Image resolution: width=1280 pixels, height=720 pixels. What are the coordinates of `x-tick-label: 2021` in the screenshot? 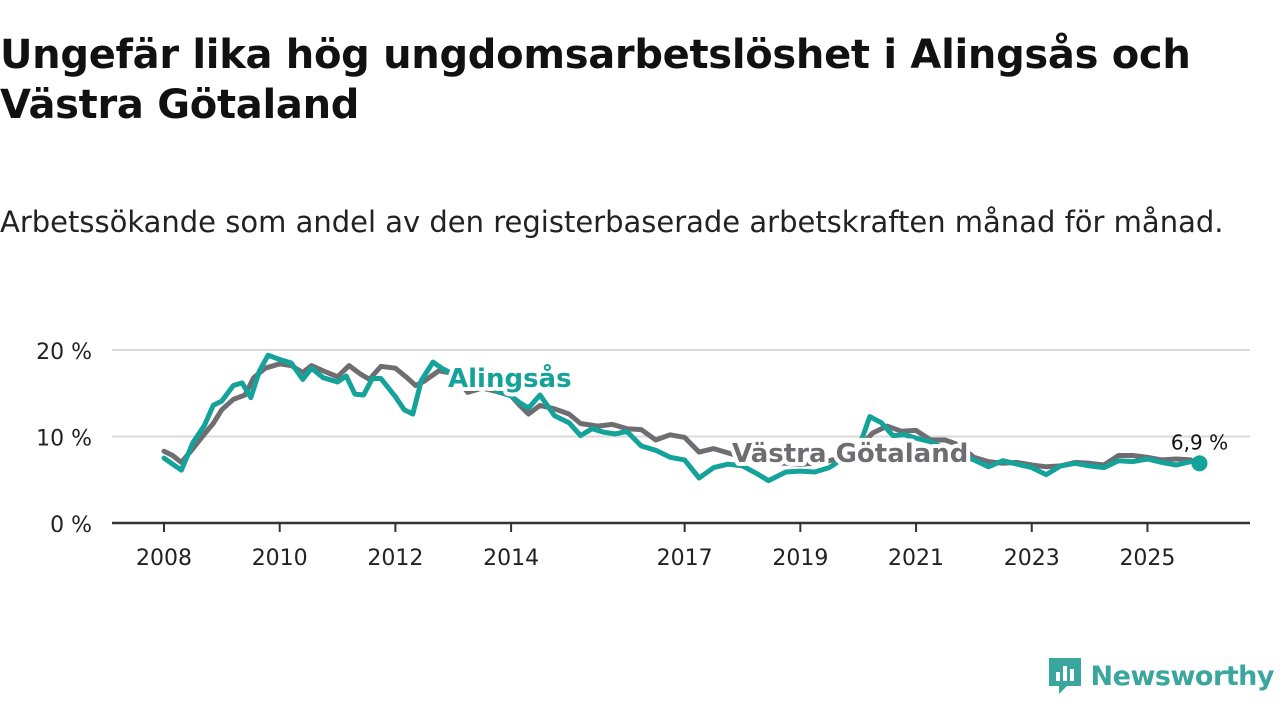 It's located at (916, 558).